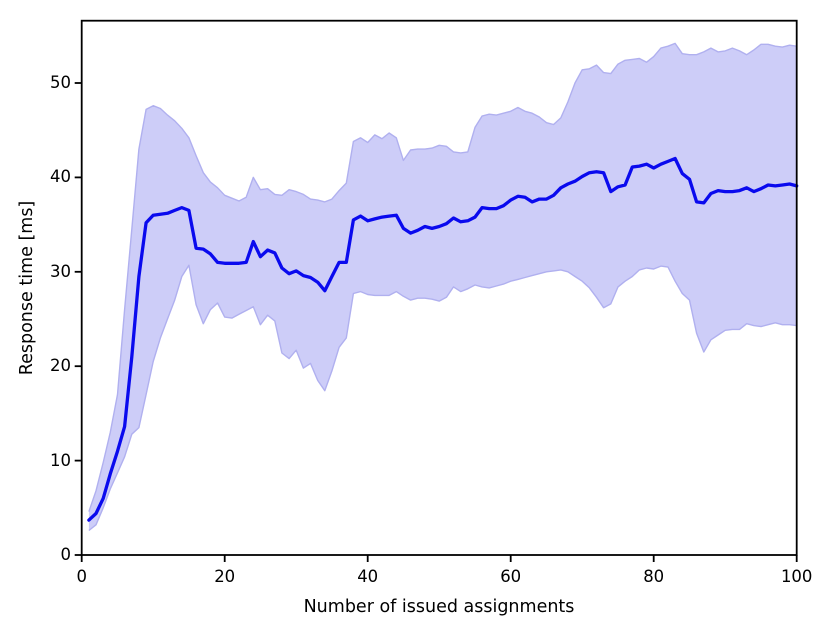 The image size is (831, 631). I want to click on y-axis-title: Response time [ms], so click(27, 288).